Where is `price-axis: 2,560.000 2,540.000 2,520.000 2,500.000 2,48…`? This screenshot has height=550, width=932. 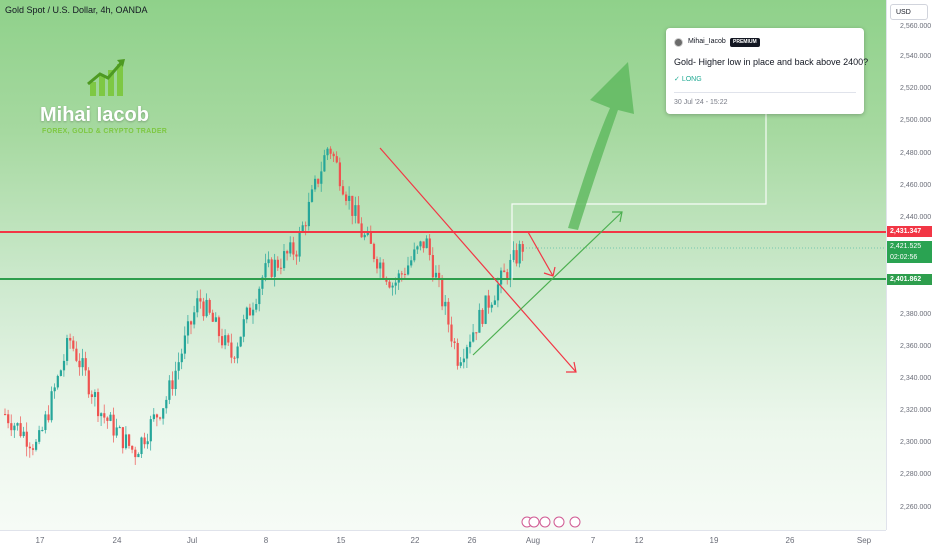
price-axis: 2,560.000 2,540.000 2,520.000 2,500.000 2,48… is located at coordinates (909, 265).